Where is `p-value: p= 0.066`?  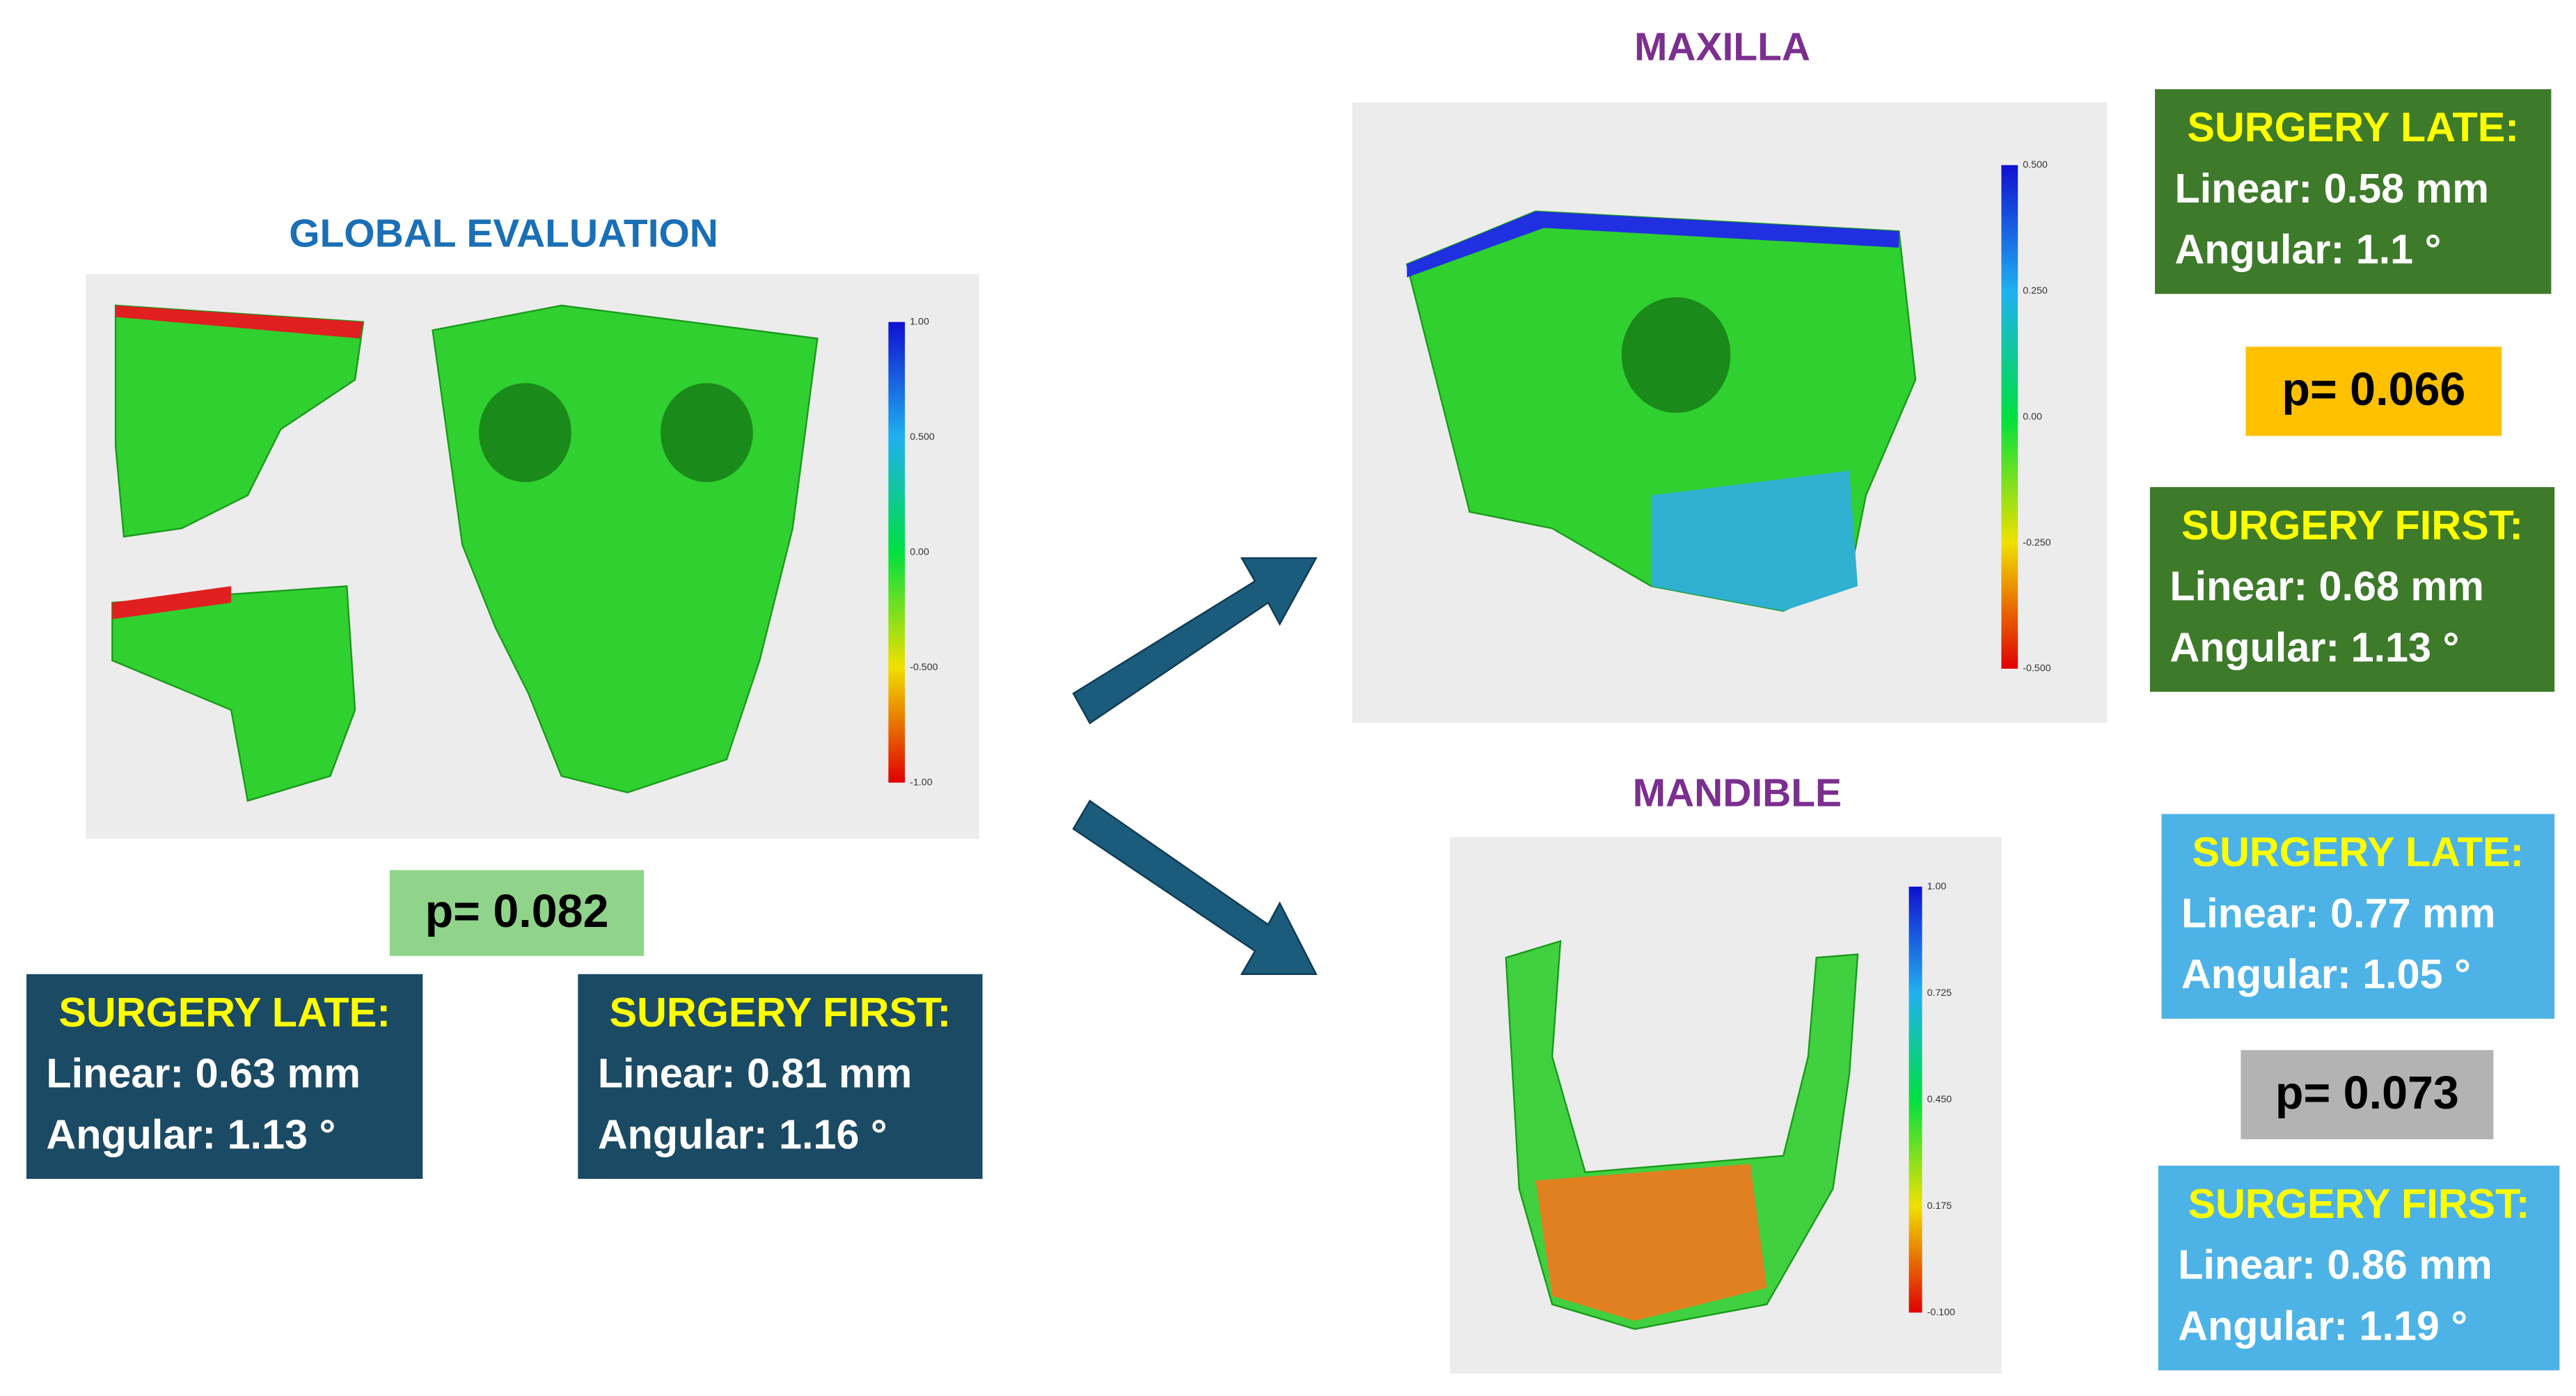
p-value: p= 0.066 is located at coordinates (2373, 389).